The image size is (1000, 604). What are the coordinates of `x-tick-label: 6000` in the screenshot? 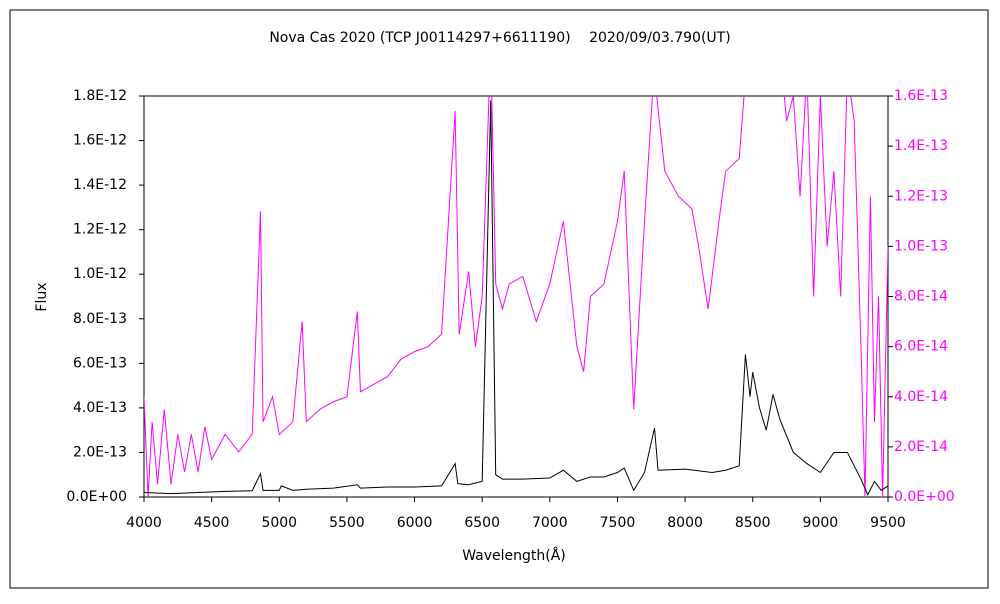 It's located at (415, 523).